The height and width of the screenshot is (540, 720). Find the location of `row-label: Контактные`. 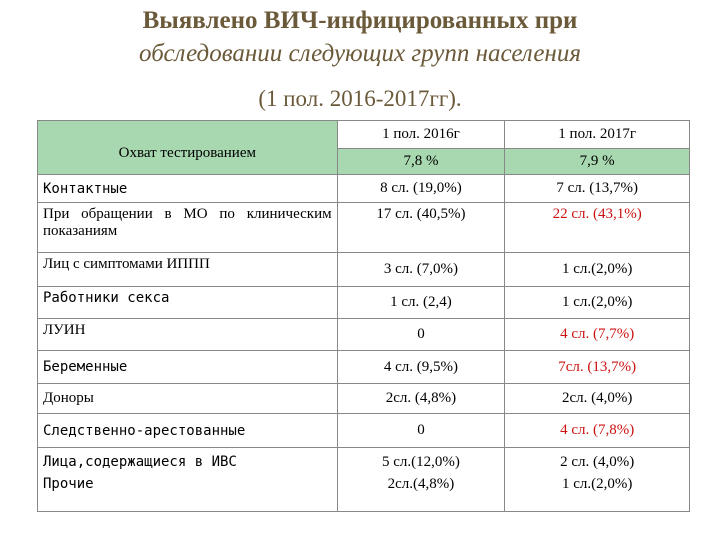

row-label: Контактные is located at coordinates (187, 188).